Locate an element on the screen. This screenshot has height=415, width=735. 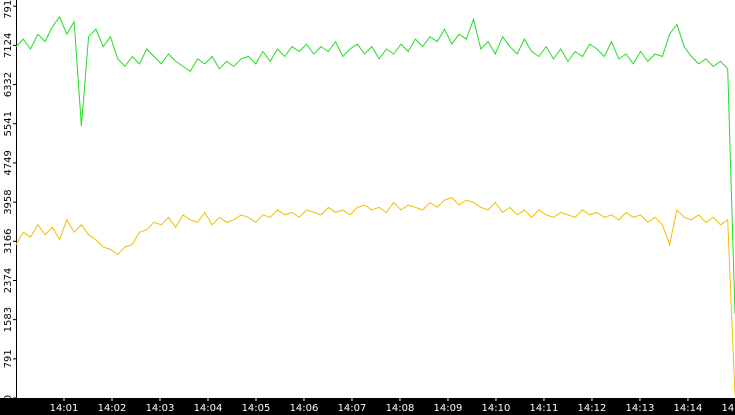
x-tick-label: 14:13 is located at coordinates (640, 408).